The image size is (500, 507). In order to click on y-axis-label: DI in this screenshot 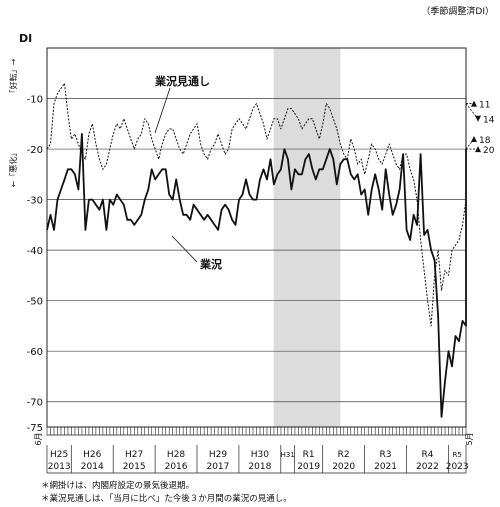, I will do `click(25, 38)`.